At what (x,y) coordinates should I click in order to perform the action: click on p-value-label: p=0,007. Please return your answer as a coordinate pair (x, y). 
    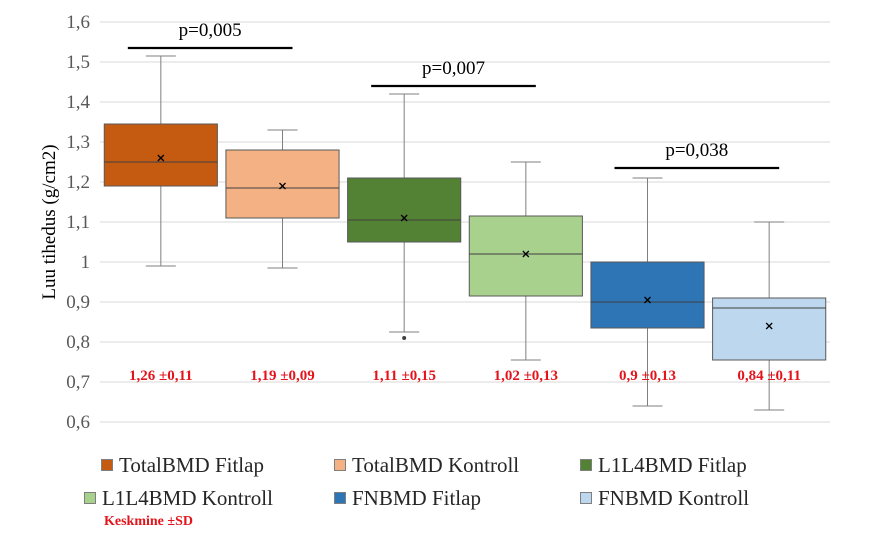
    Looking at the image, I should click on (453, 68).